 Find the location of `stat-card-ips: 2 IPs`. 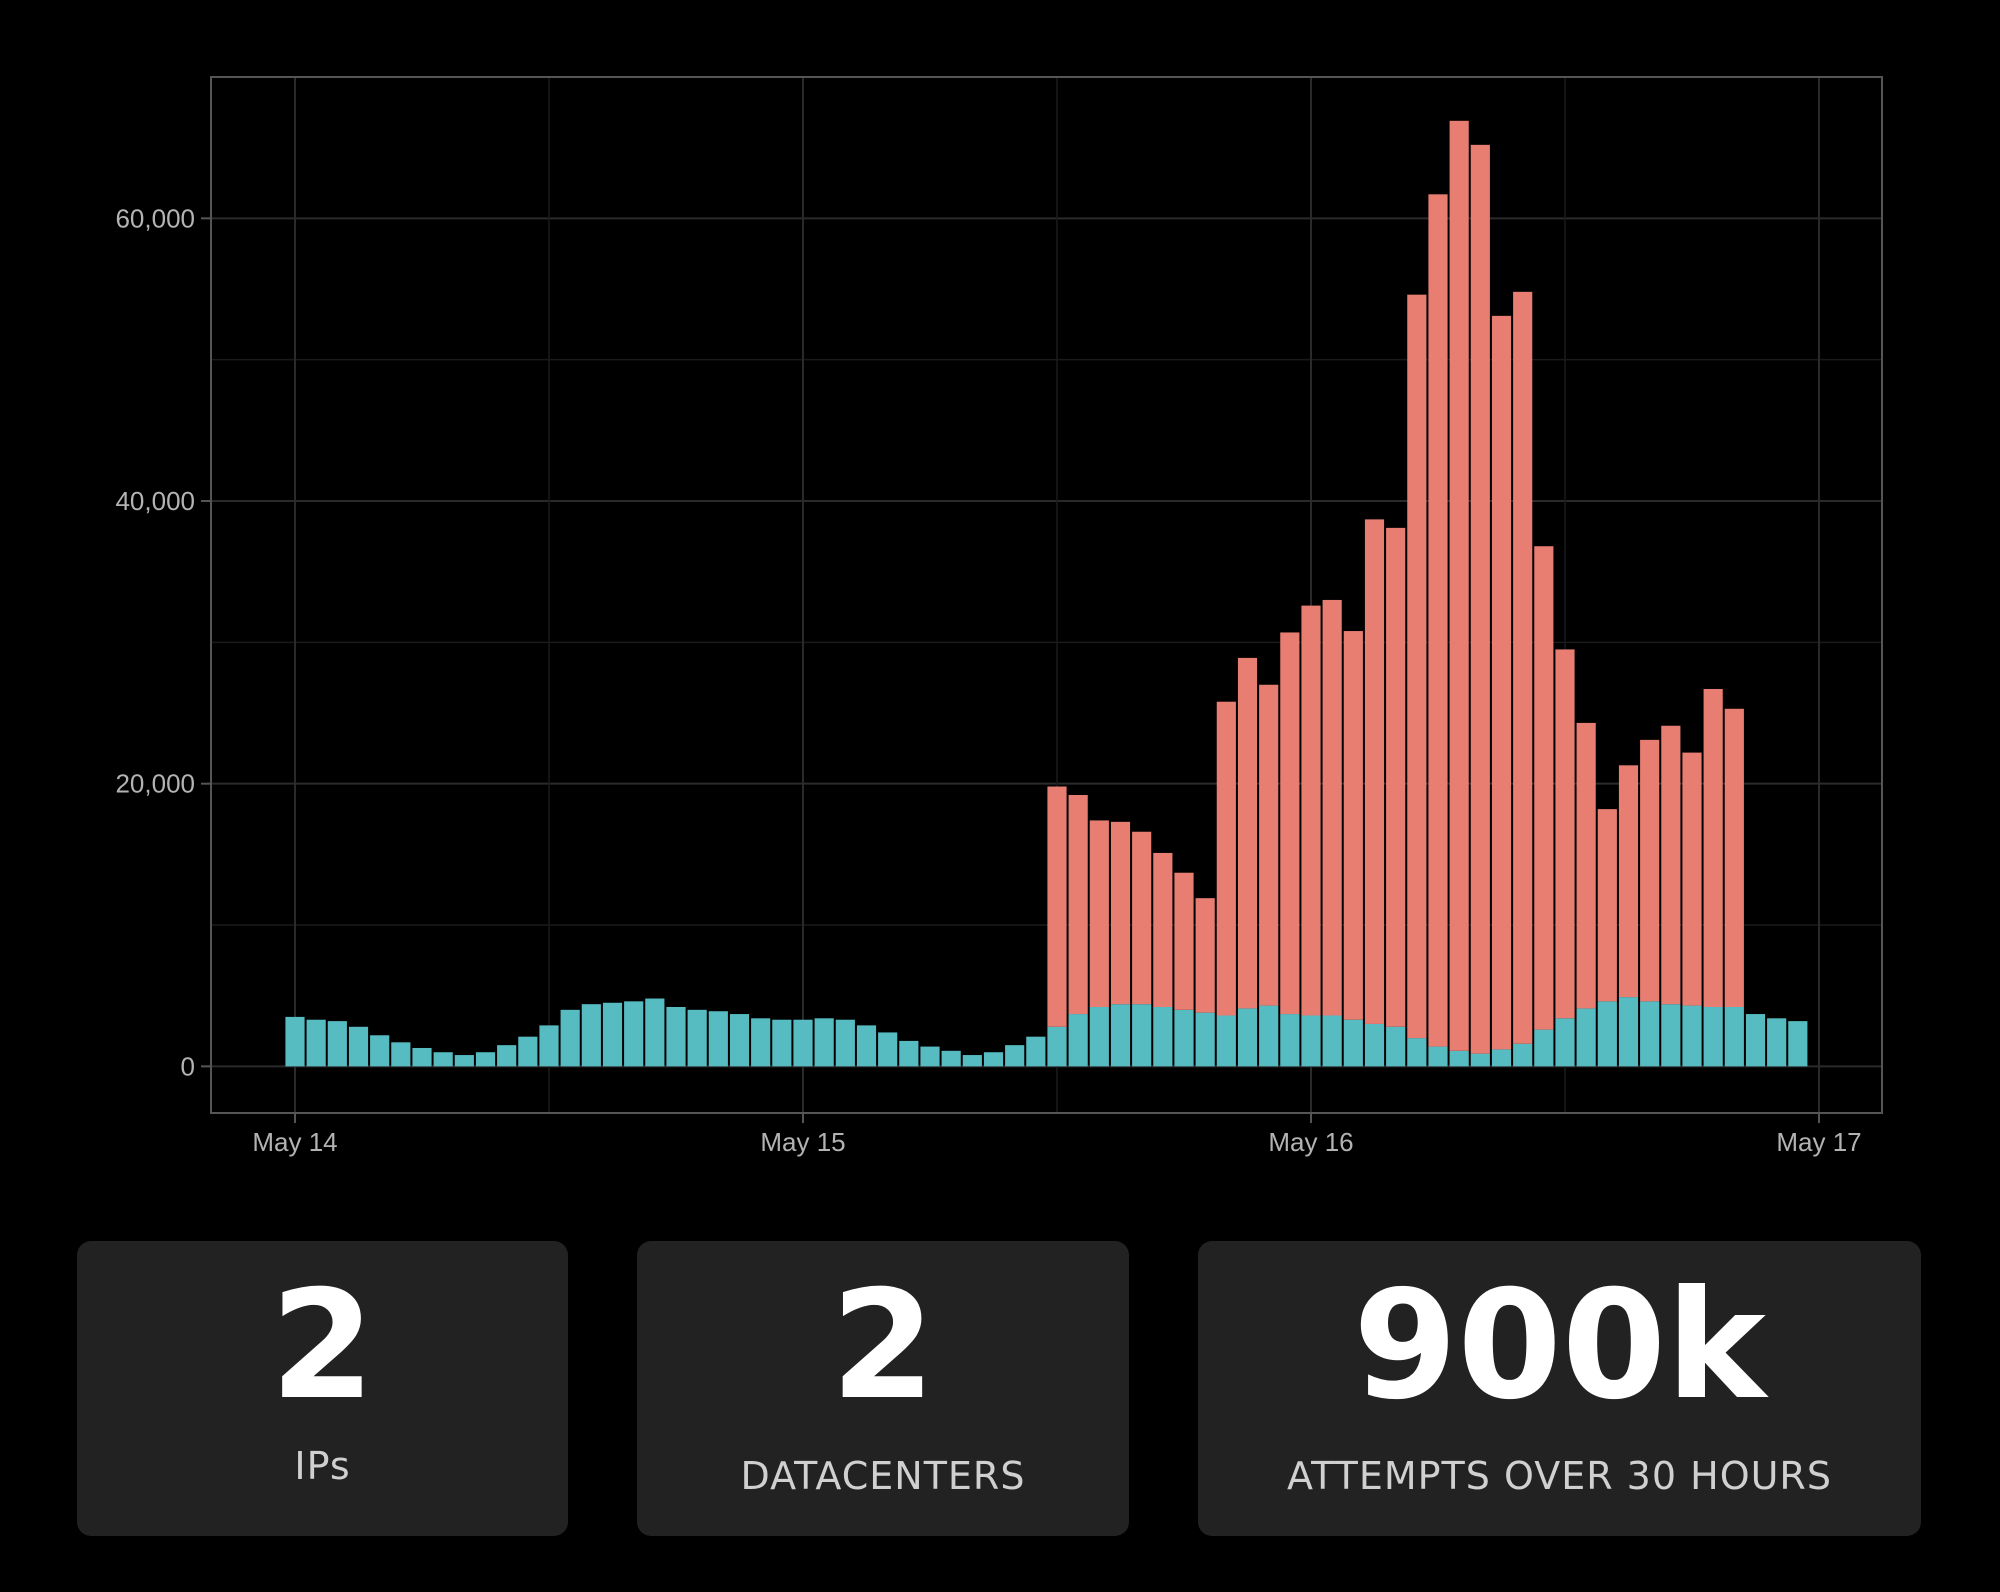

stat-card-ips: 2 IPs is located at coordinates (322, 1388).